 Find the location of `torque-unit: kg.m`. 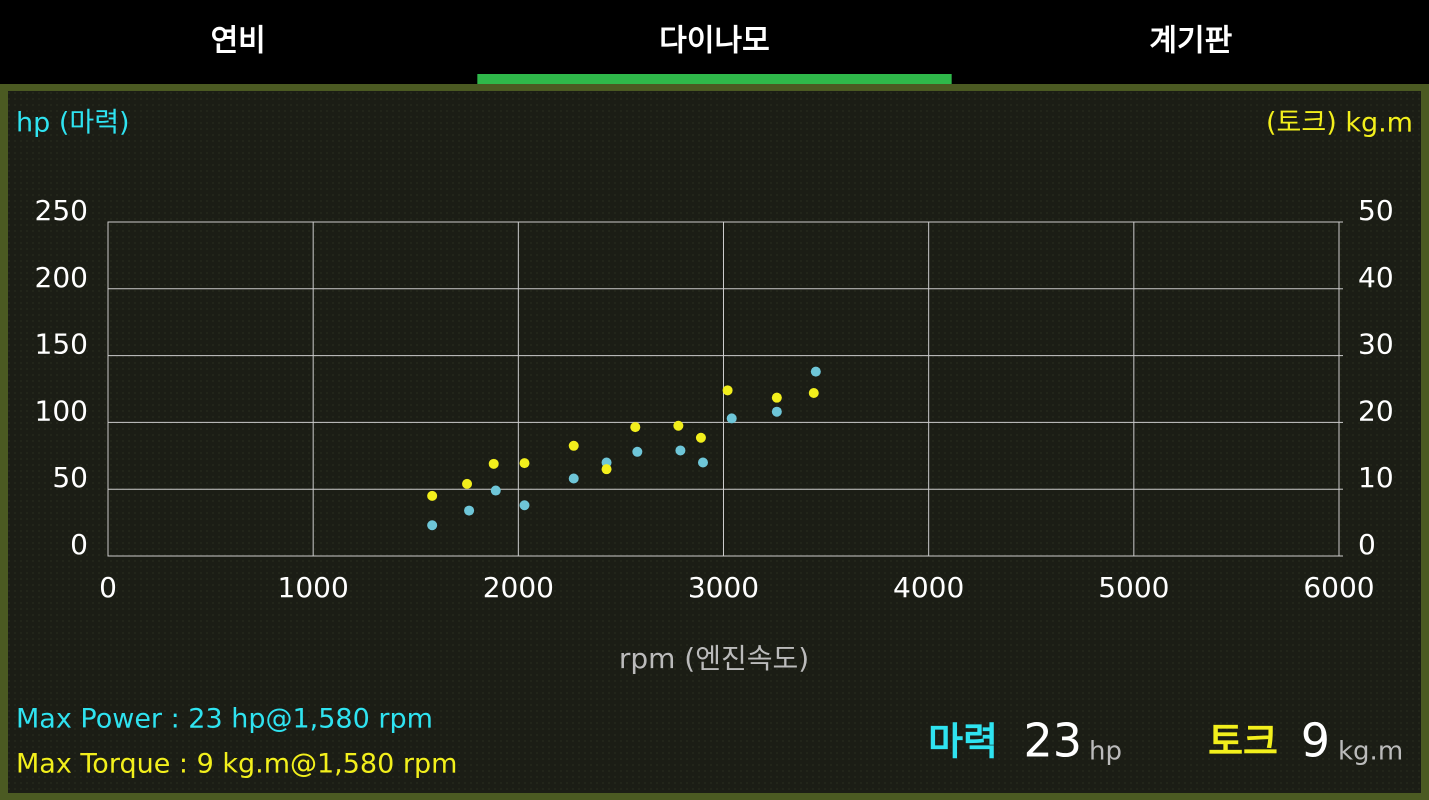

torque-unit: kg.m is located at coordinates (1370, 752).